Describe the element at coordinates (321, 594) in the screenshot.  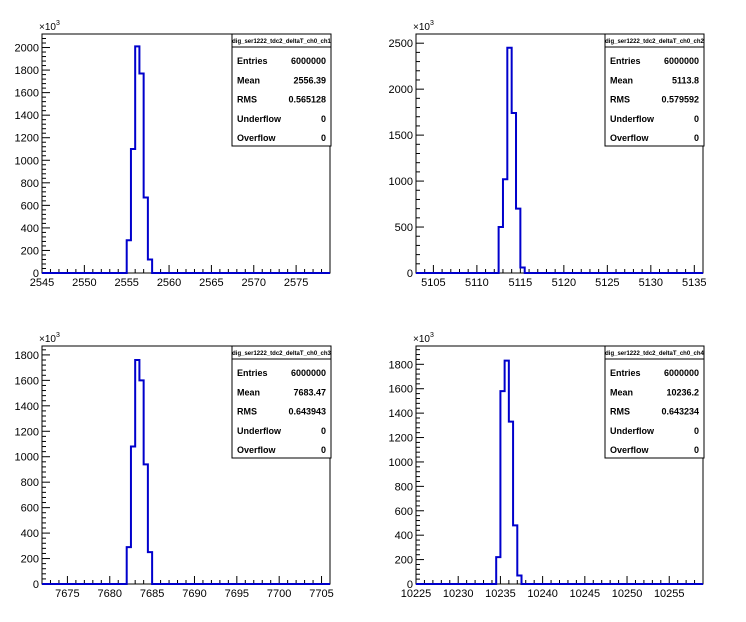
I see `x-tick-label: 7705` at that location.